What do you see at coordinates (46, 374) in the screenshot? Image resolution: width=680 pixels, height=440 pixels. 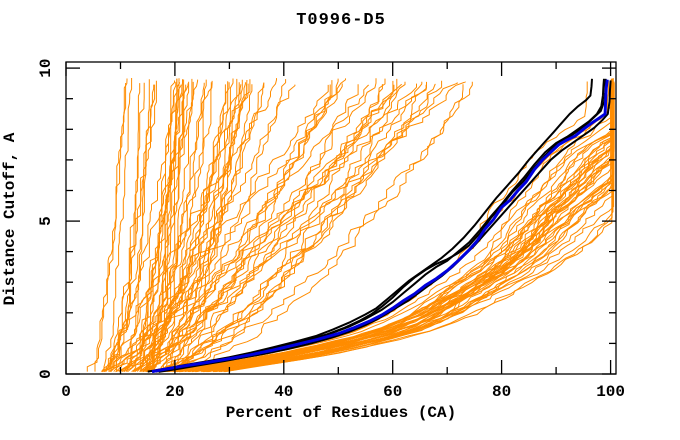 I see `y-tick-label: 0` at bounding box center [46, 374].